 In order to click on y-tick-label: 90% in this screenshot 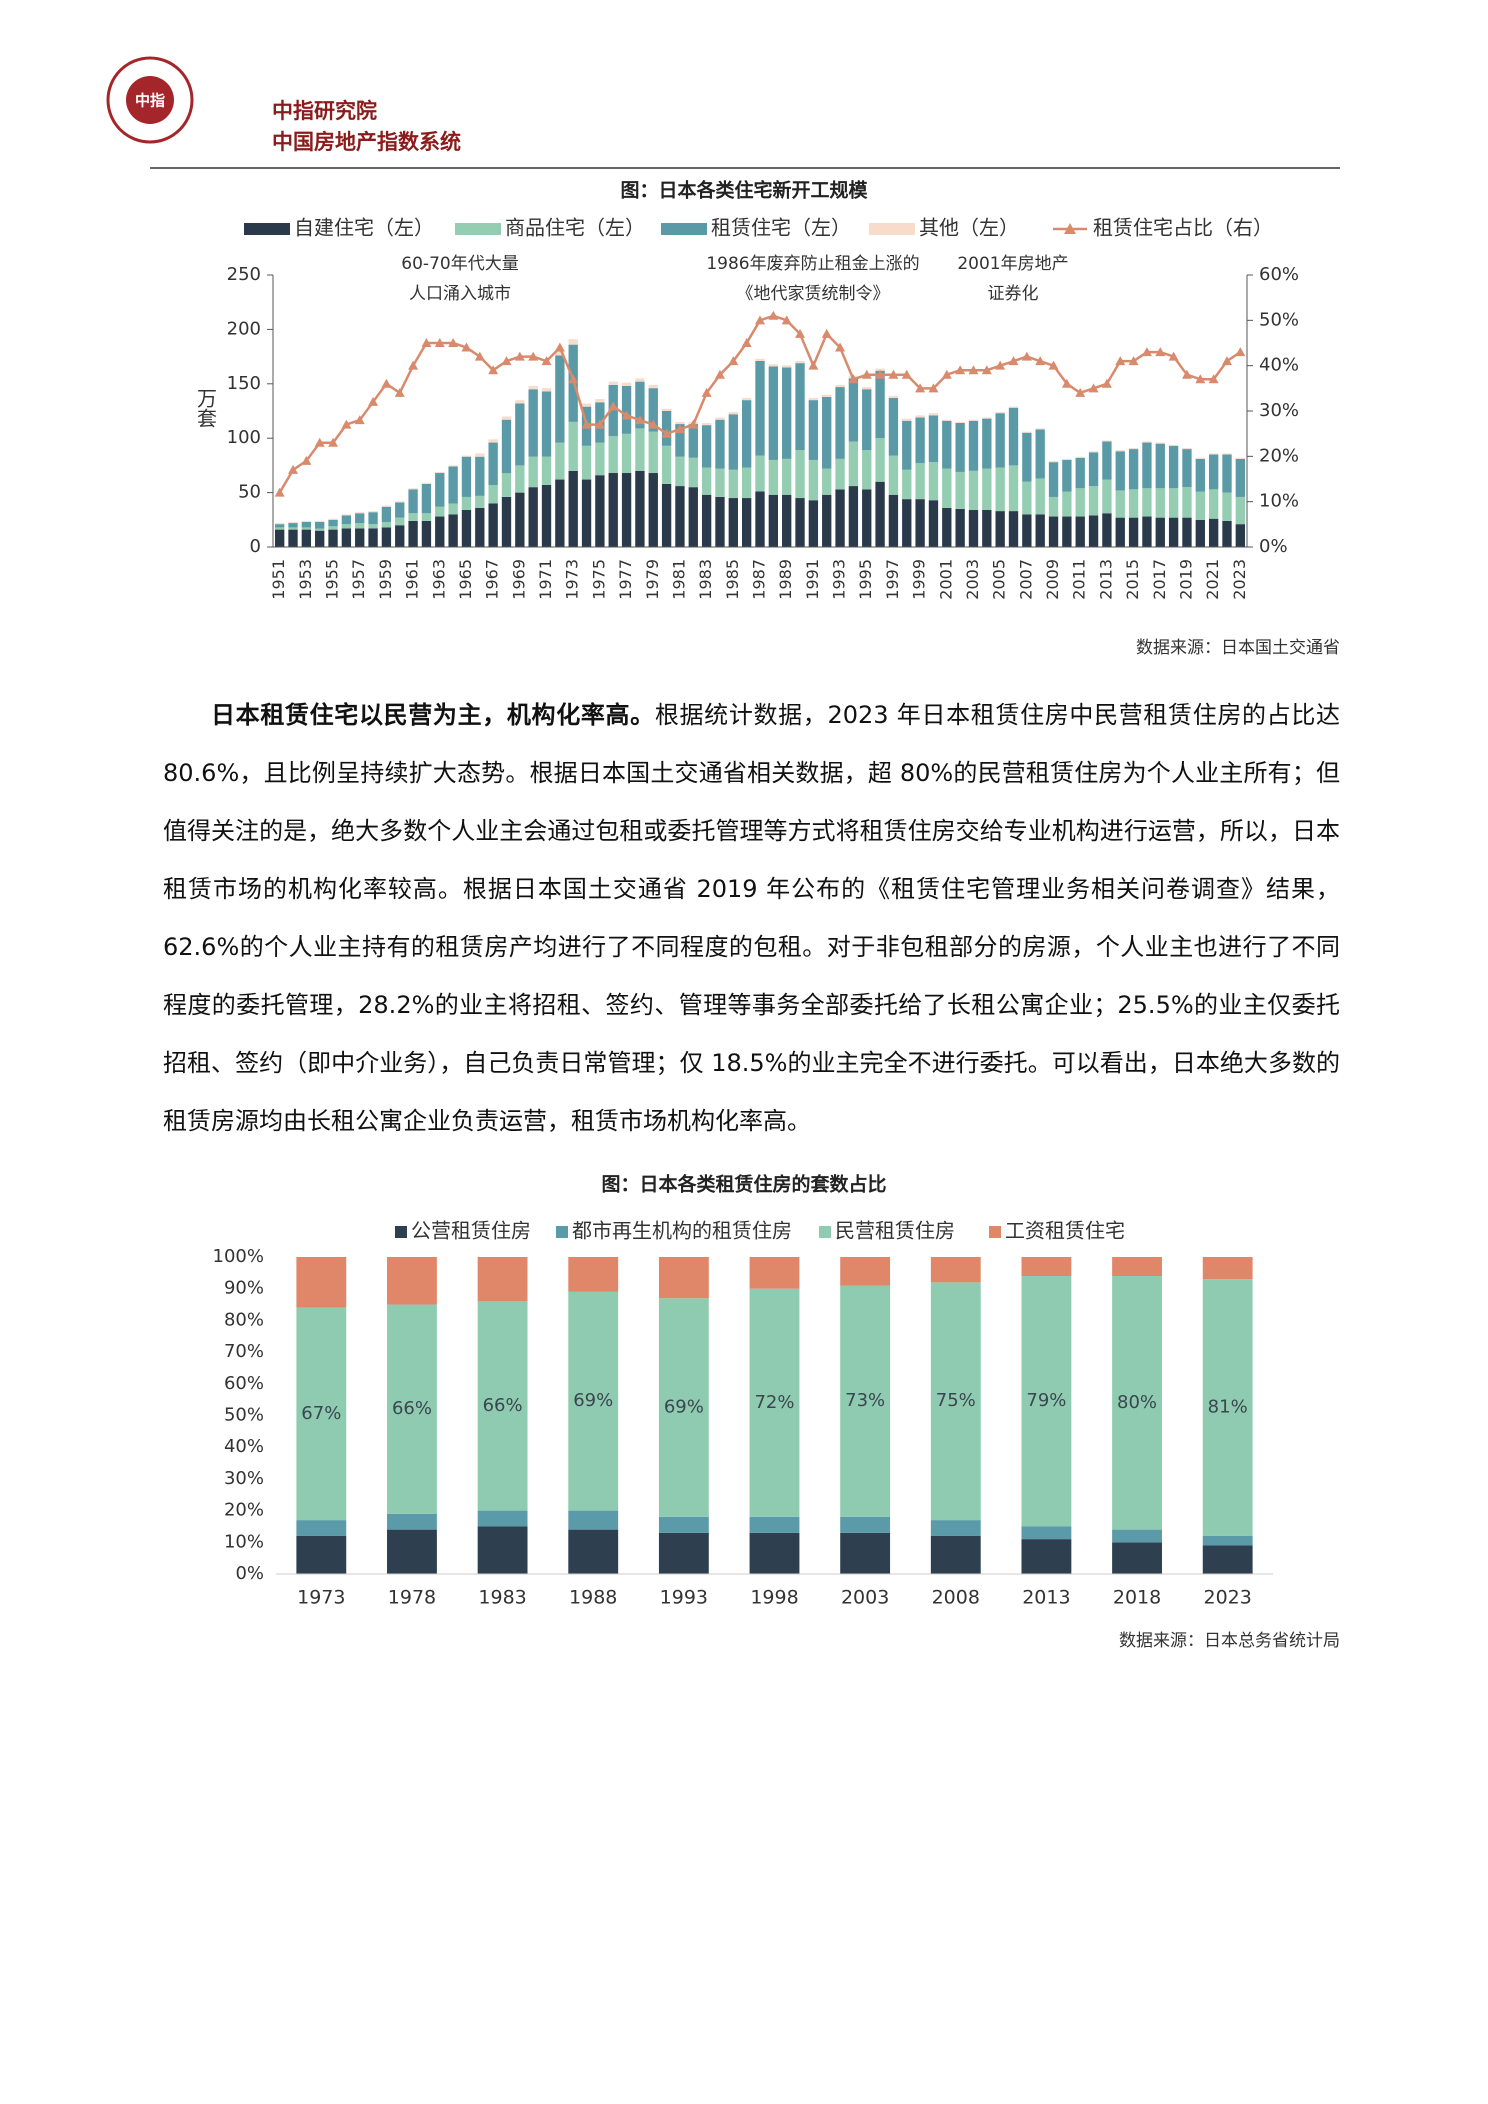, I will do `click(244, 1288)`.